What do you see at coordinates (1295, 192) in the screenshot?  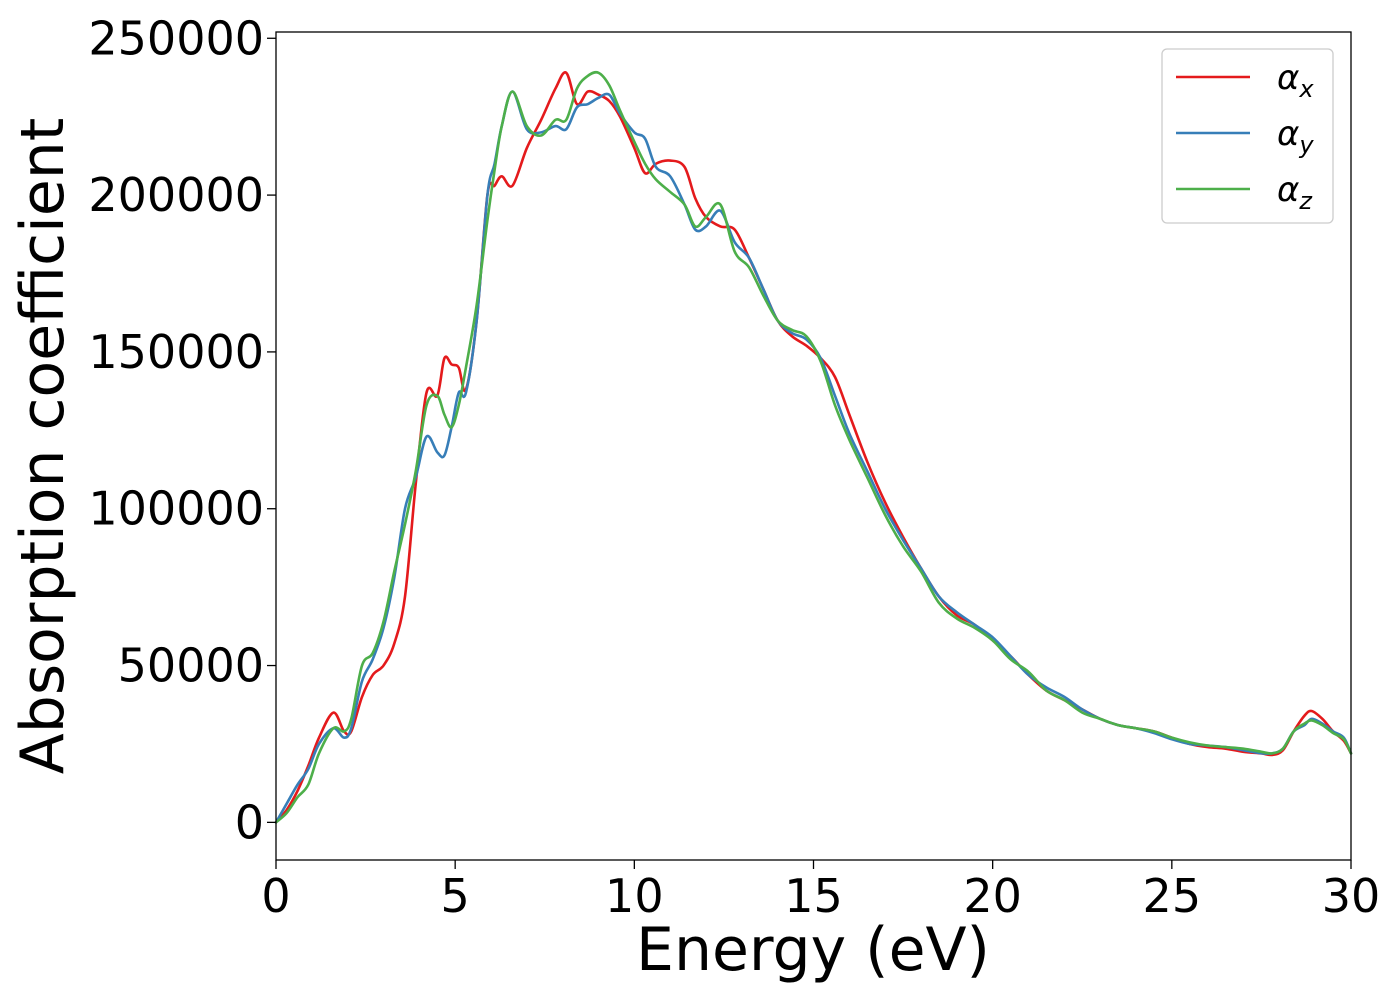 I see `legend-label-z: αz` at bounding box center [1295, 192].